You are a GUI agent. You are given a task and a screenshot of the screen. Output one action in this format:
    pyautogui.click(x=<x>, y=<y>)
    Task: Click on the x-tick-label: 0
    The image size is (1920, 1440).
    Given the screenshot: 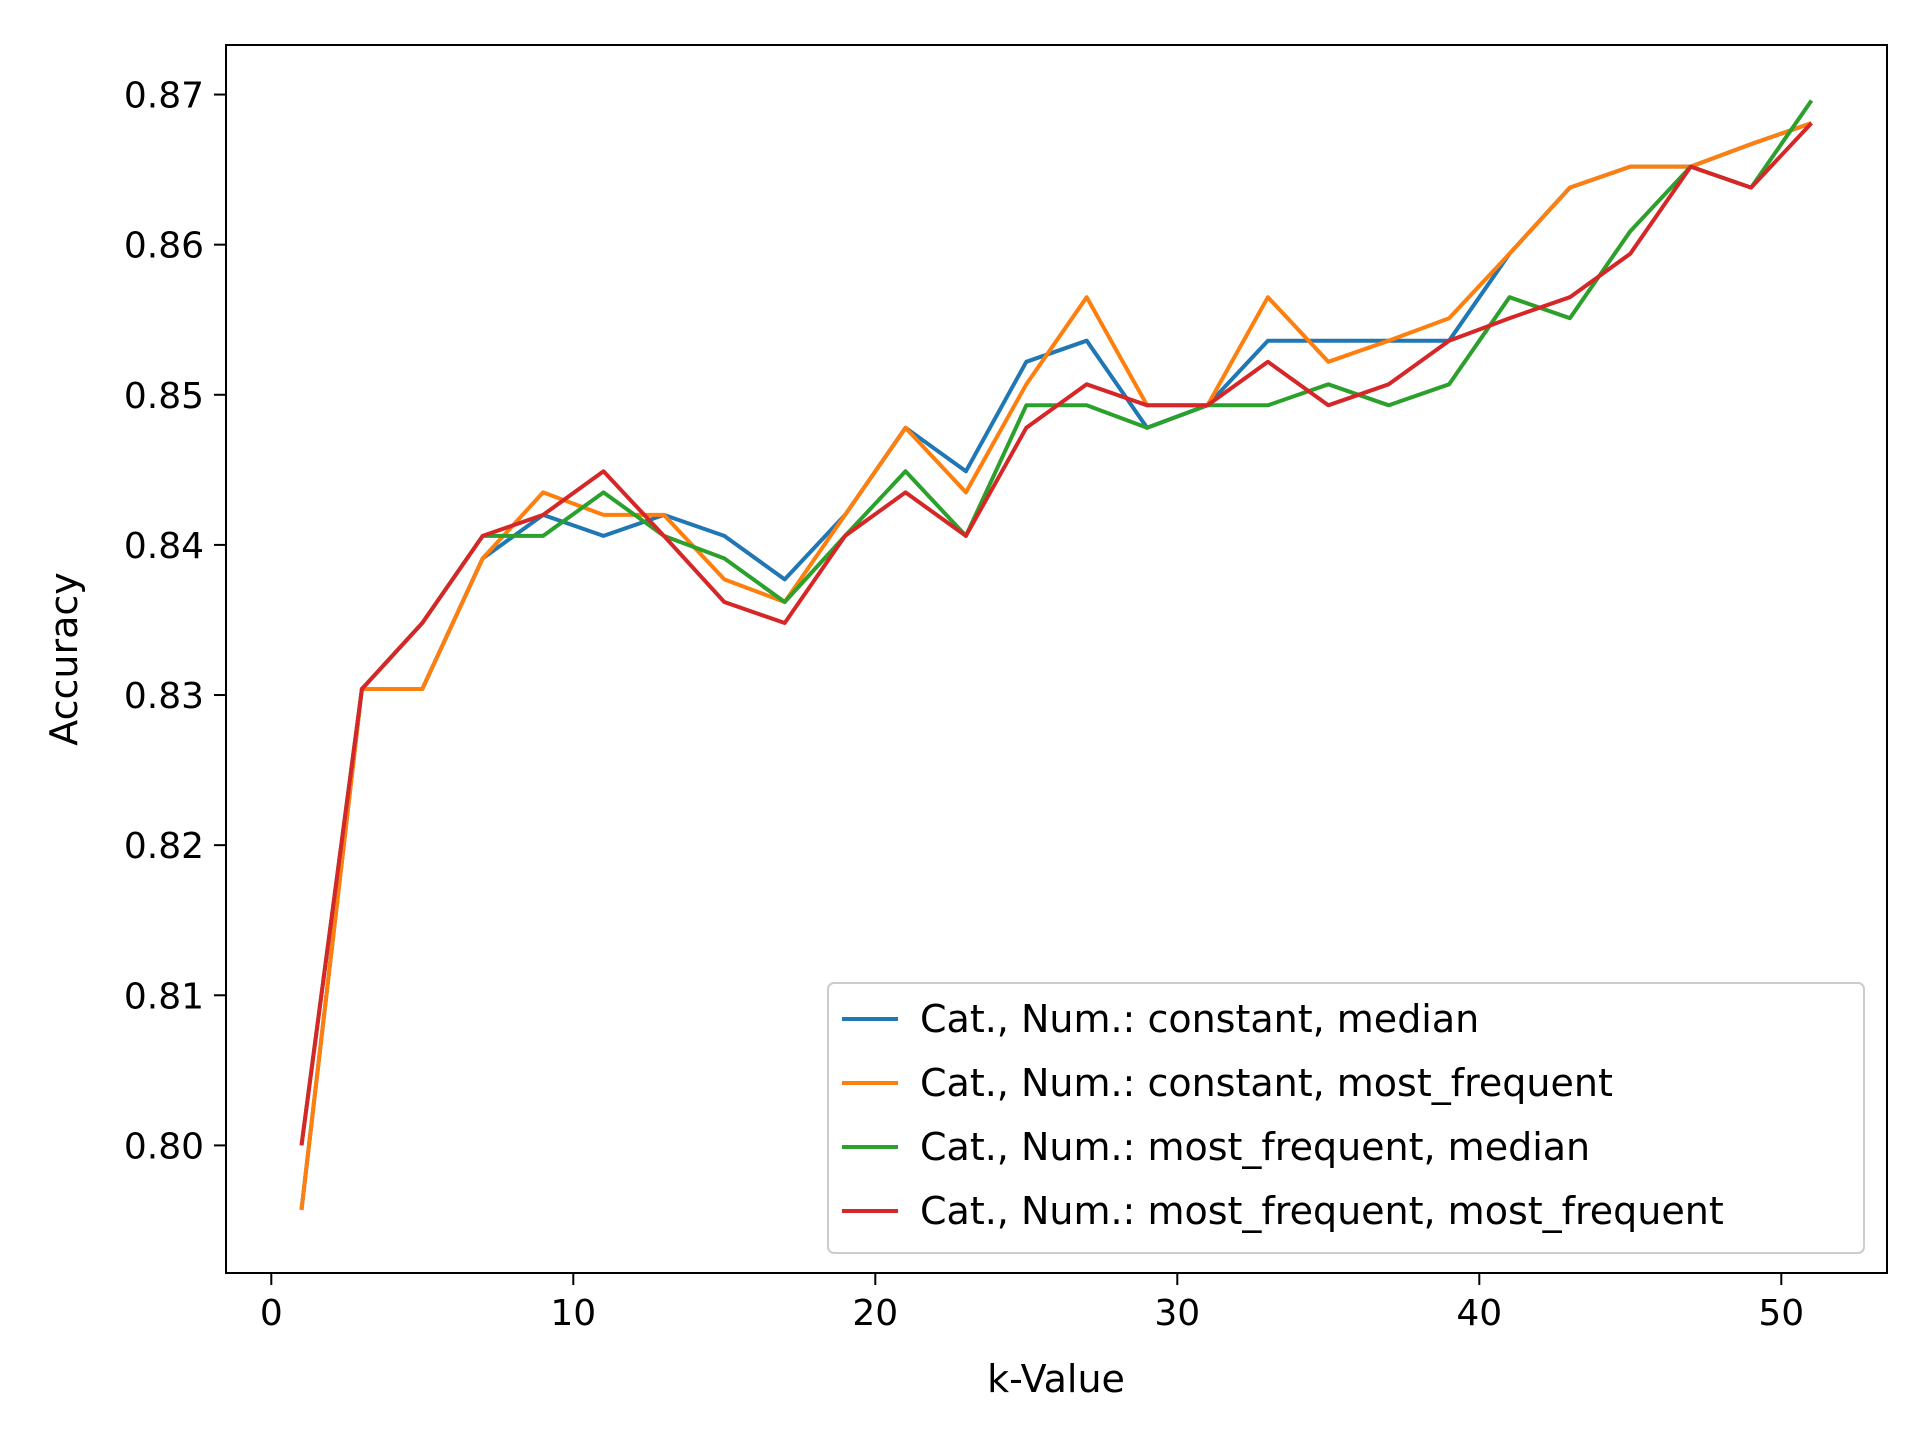 What is the action you would take?
    pyautogui.click(x=271, y=1313)
    